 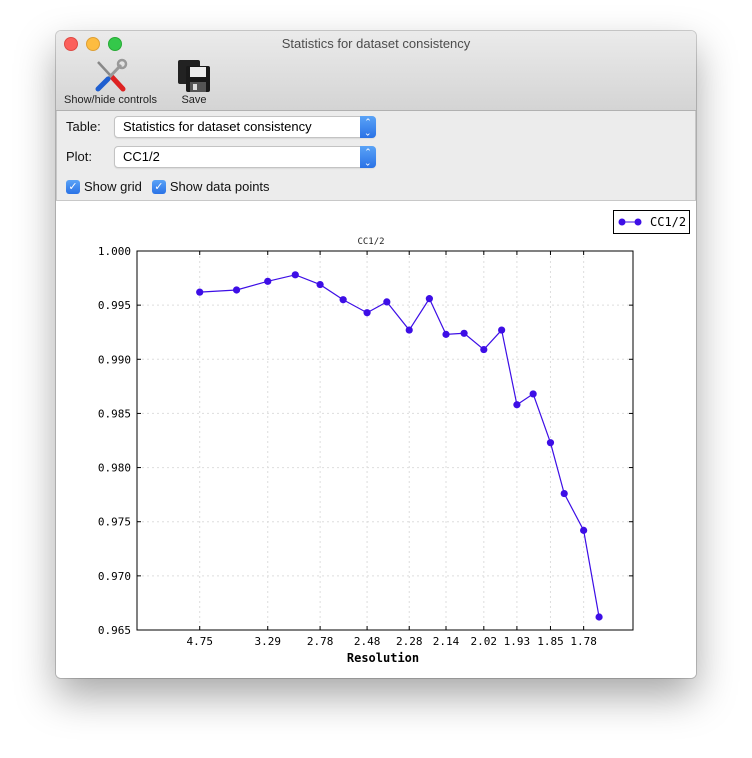 What do you see at coordinates (409, 641) in the screenshot?
I see `x-tick-label: 2.28` at bounding box center [409, 641].